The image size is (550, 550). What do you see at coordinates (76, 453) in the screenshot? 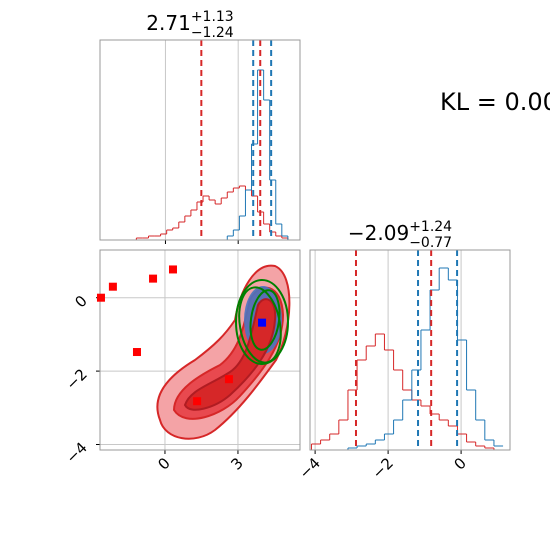
I see `y-tick-label: −4` at bounding box center [76, 453].